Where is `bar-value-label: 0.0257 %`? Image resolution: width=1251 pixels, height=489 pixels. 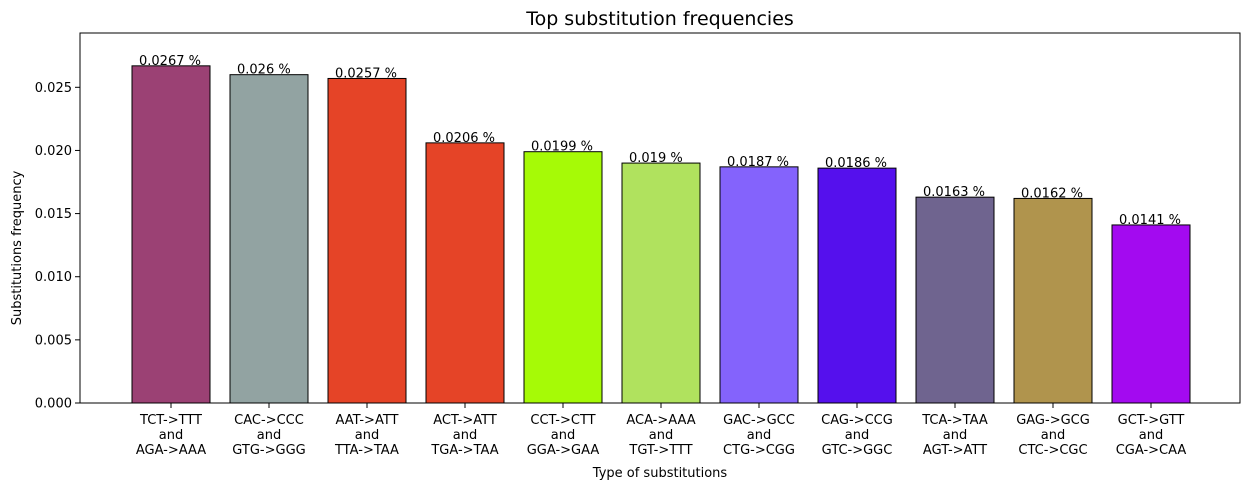
bar-value-label: 0.0257 % is located at coordinates (366, 73).